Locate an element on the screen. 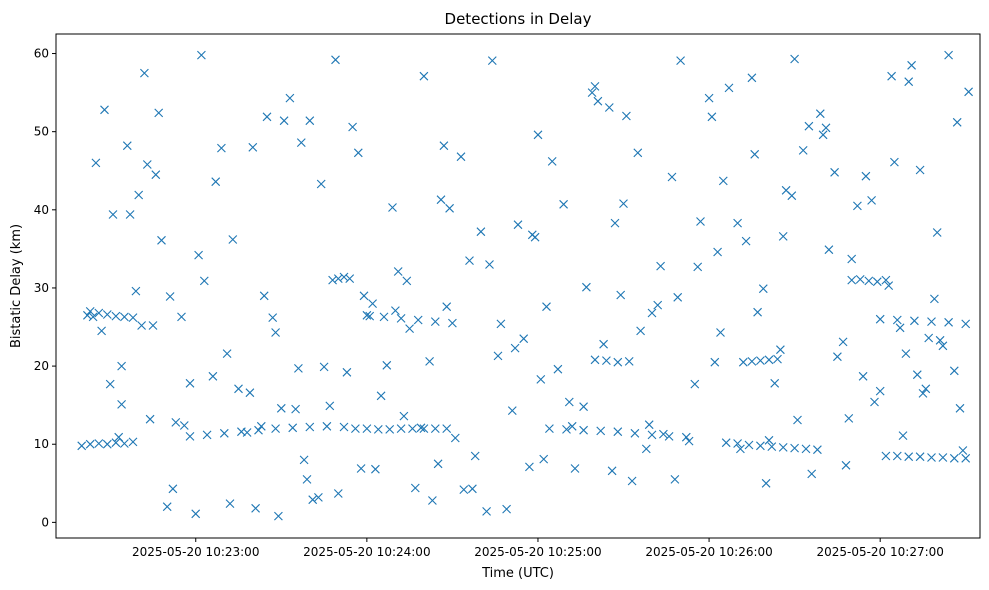  x-tick-label: 2025-05-20 10:26:00 is located at coordinates (708, 552).